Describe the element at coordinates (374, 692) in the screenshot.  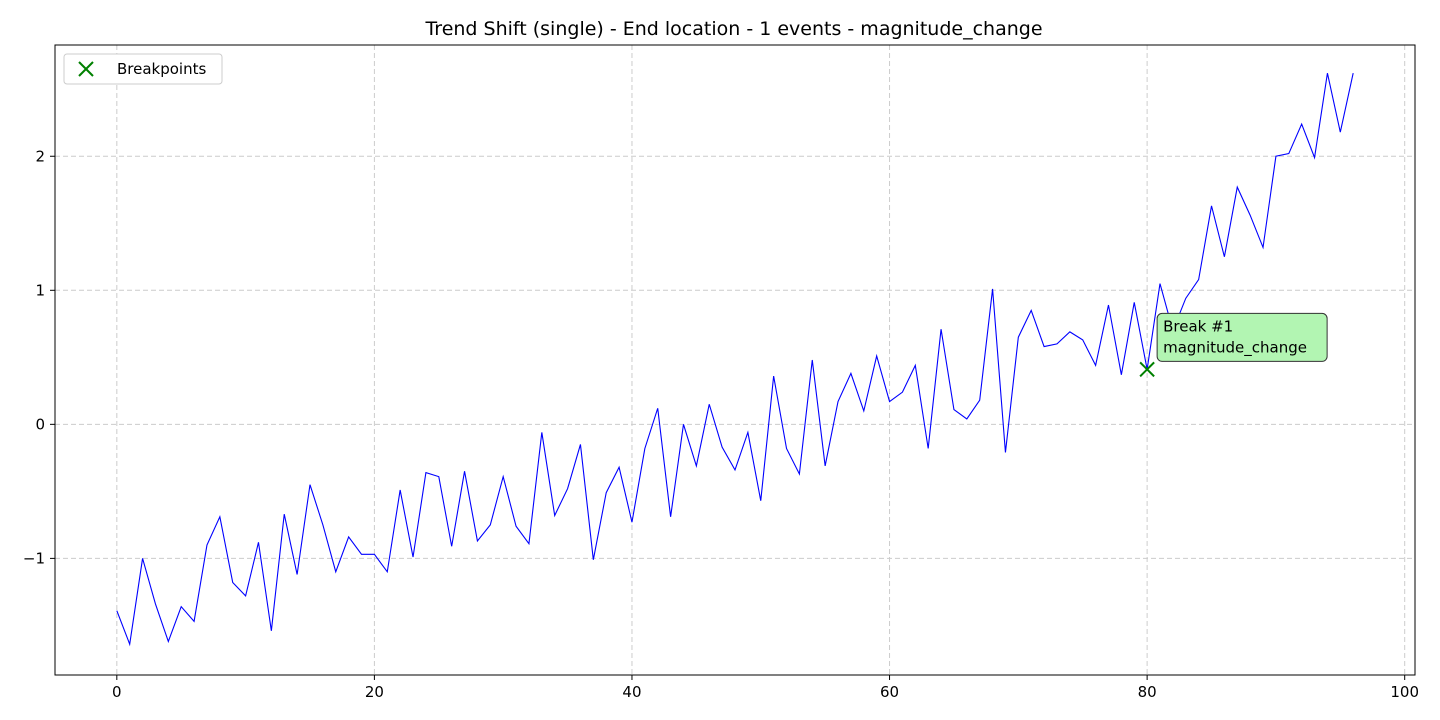
I see `x-tick-label: 20` at that location.